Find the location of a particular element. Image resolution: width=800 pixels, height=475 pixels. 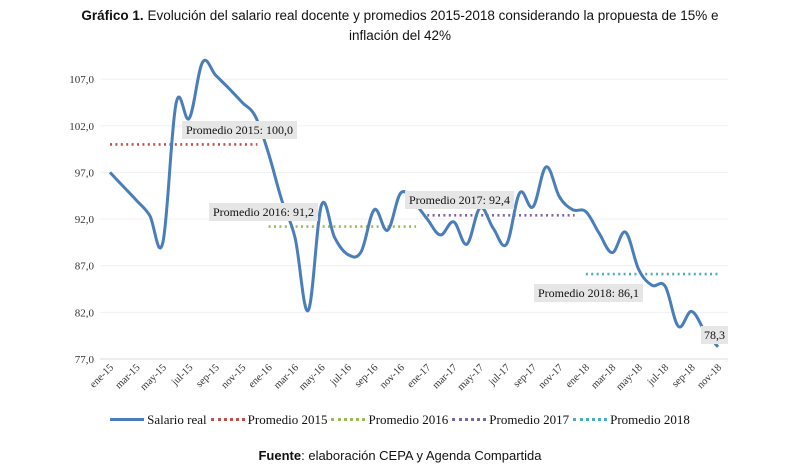

average-label-text: Promedio 2017: 92,4 is located at coordinates (459, 200).